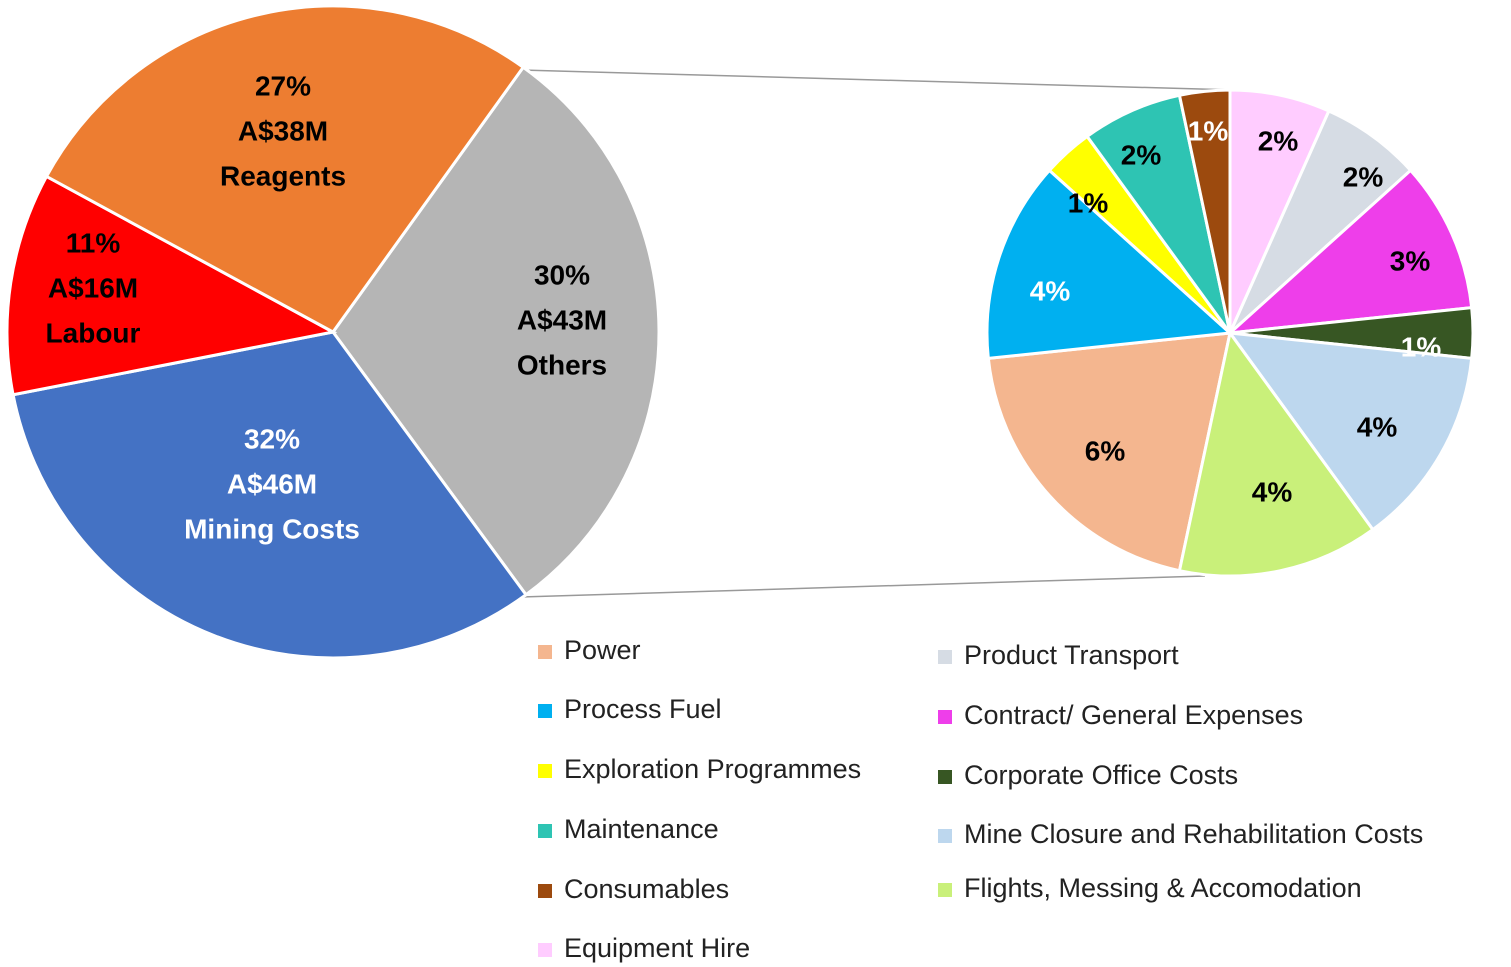  Describe the element at coordinates (93, 287) in the screenshot. I see `data-label: A$16M` at that location.